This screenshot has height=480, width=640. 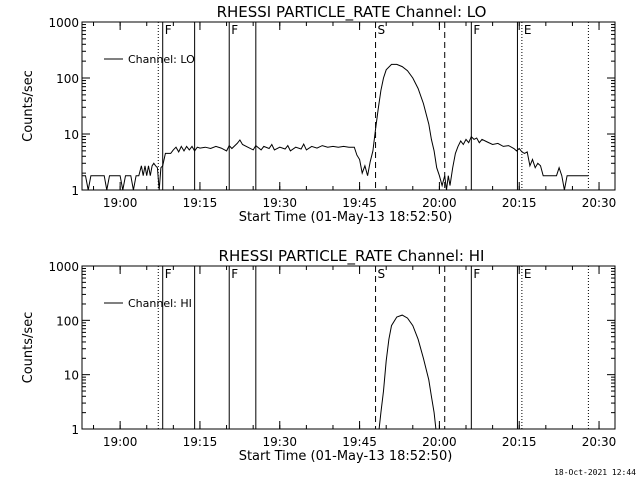 I want to click on chart-title: RHESSI PARTICLE_RATE Channel: LO, so click(x=352, y=12).